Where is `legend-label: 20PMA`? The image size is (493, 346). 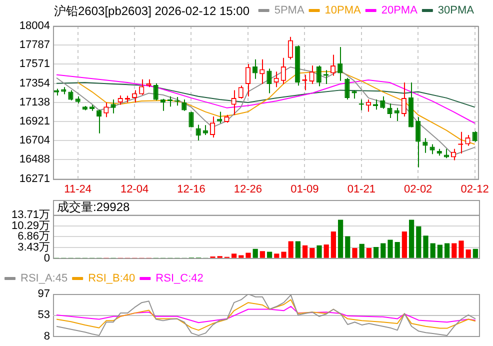 legend-label: 20PMA is located at coordinates (399, 10).